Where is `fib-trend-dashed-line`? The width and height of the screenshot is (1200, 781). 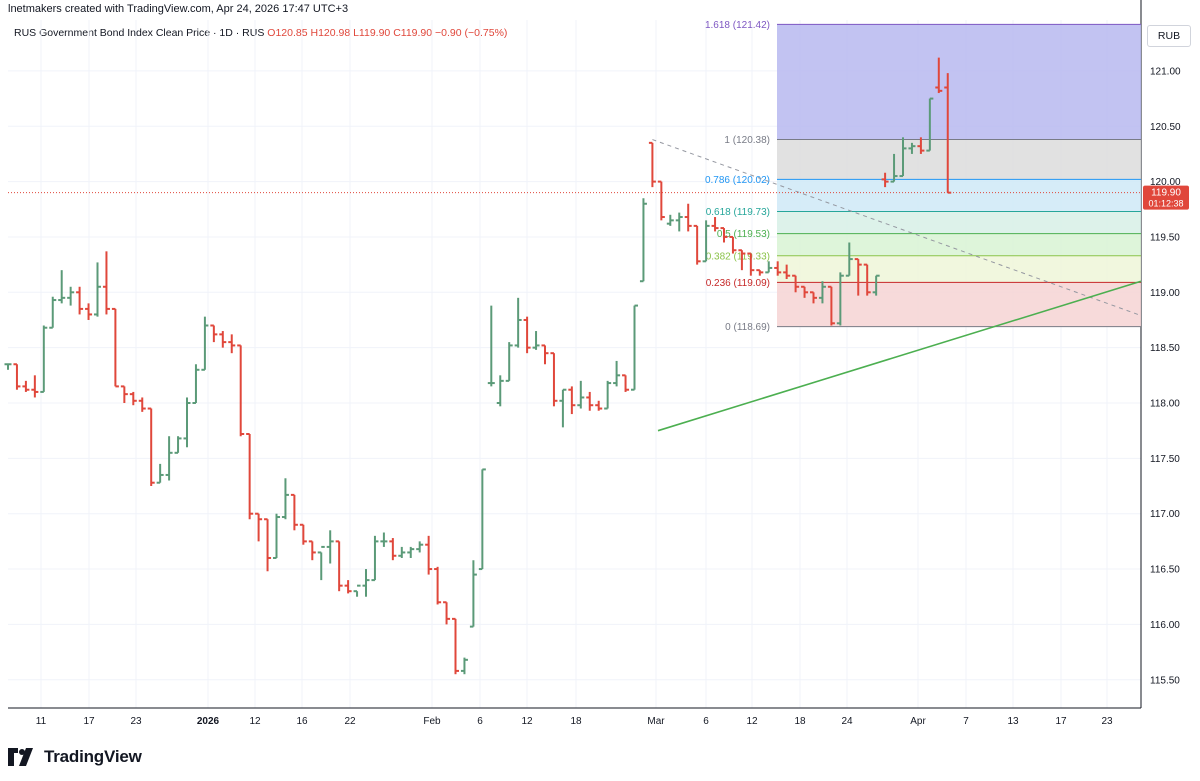
fib-trend-dashed-line is located at coordinates (897, 228).